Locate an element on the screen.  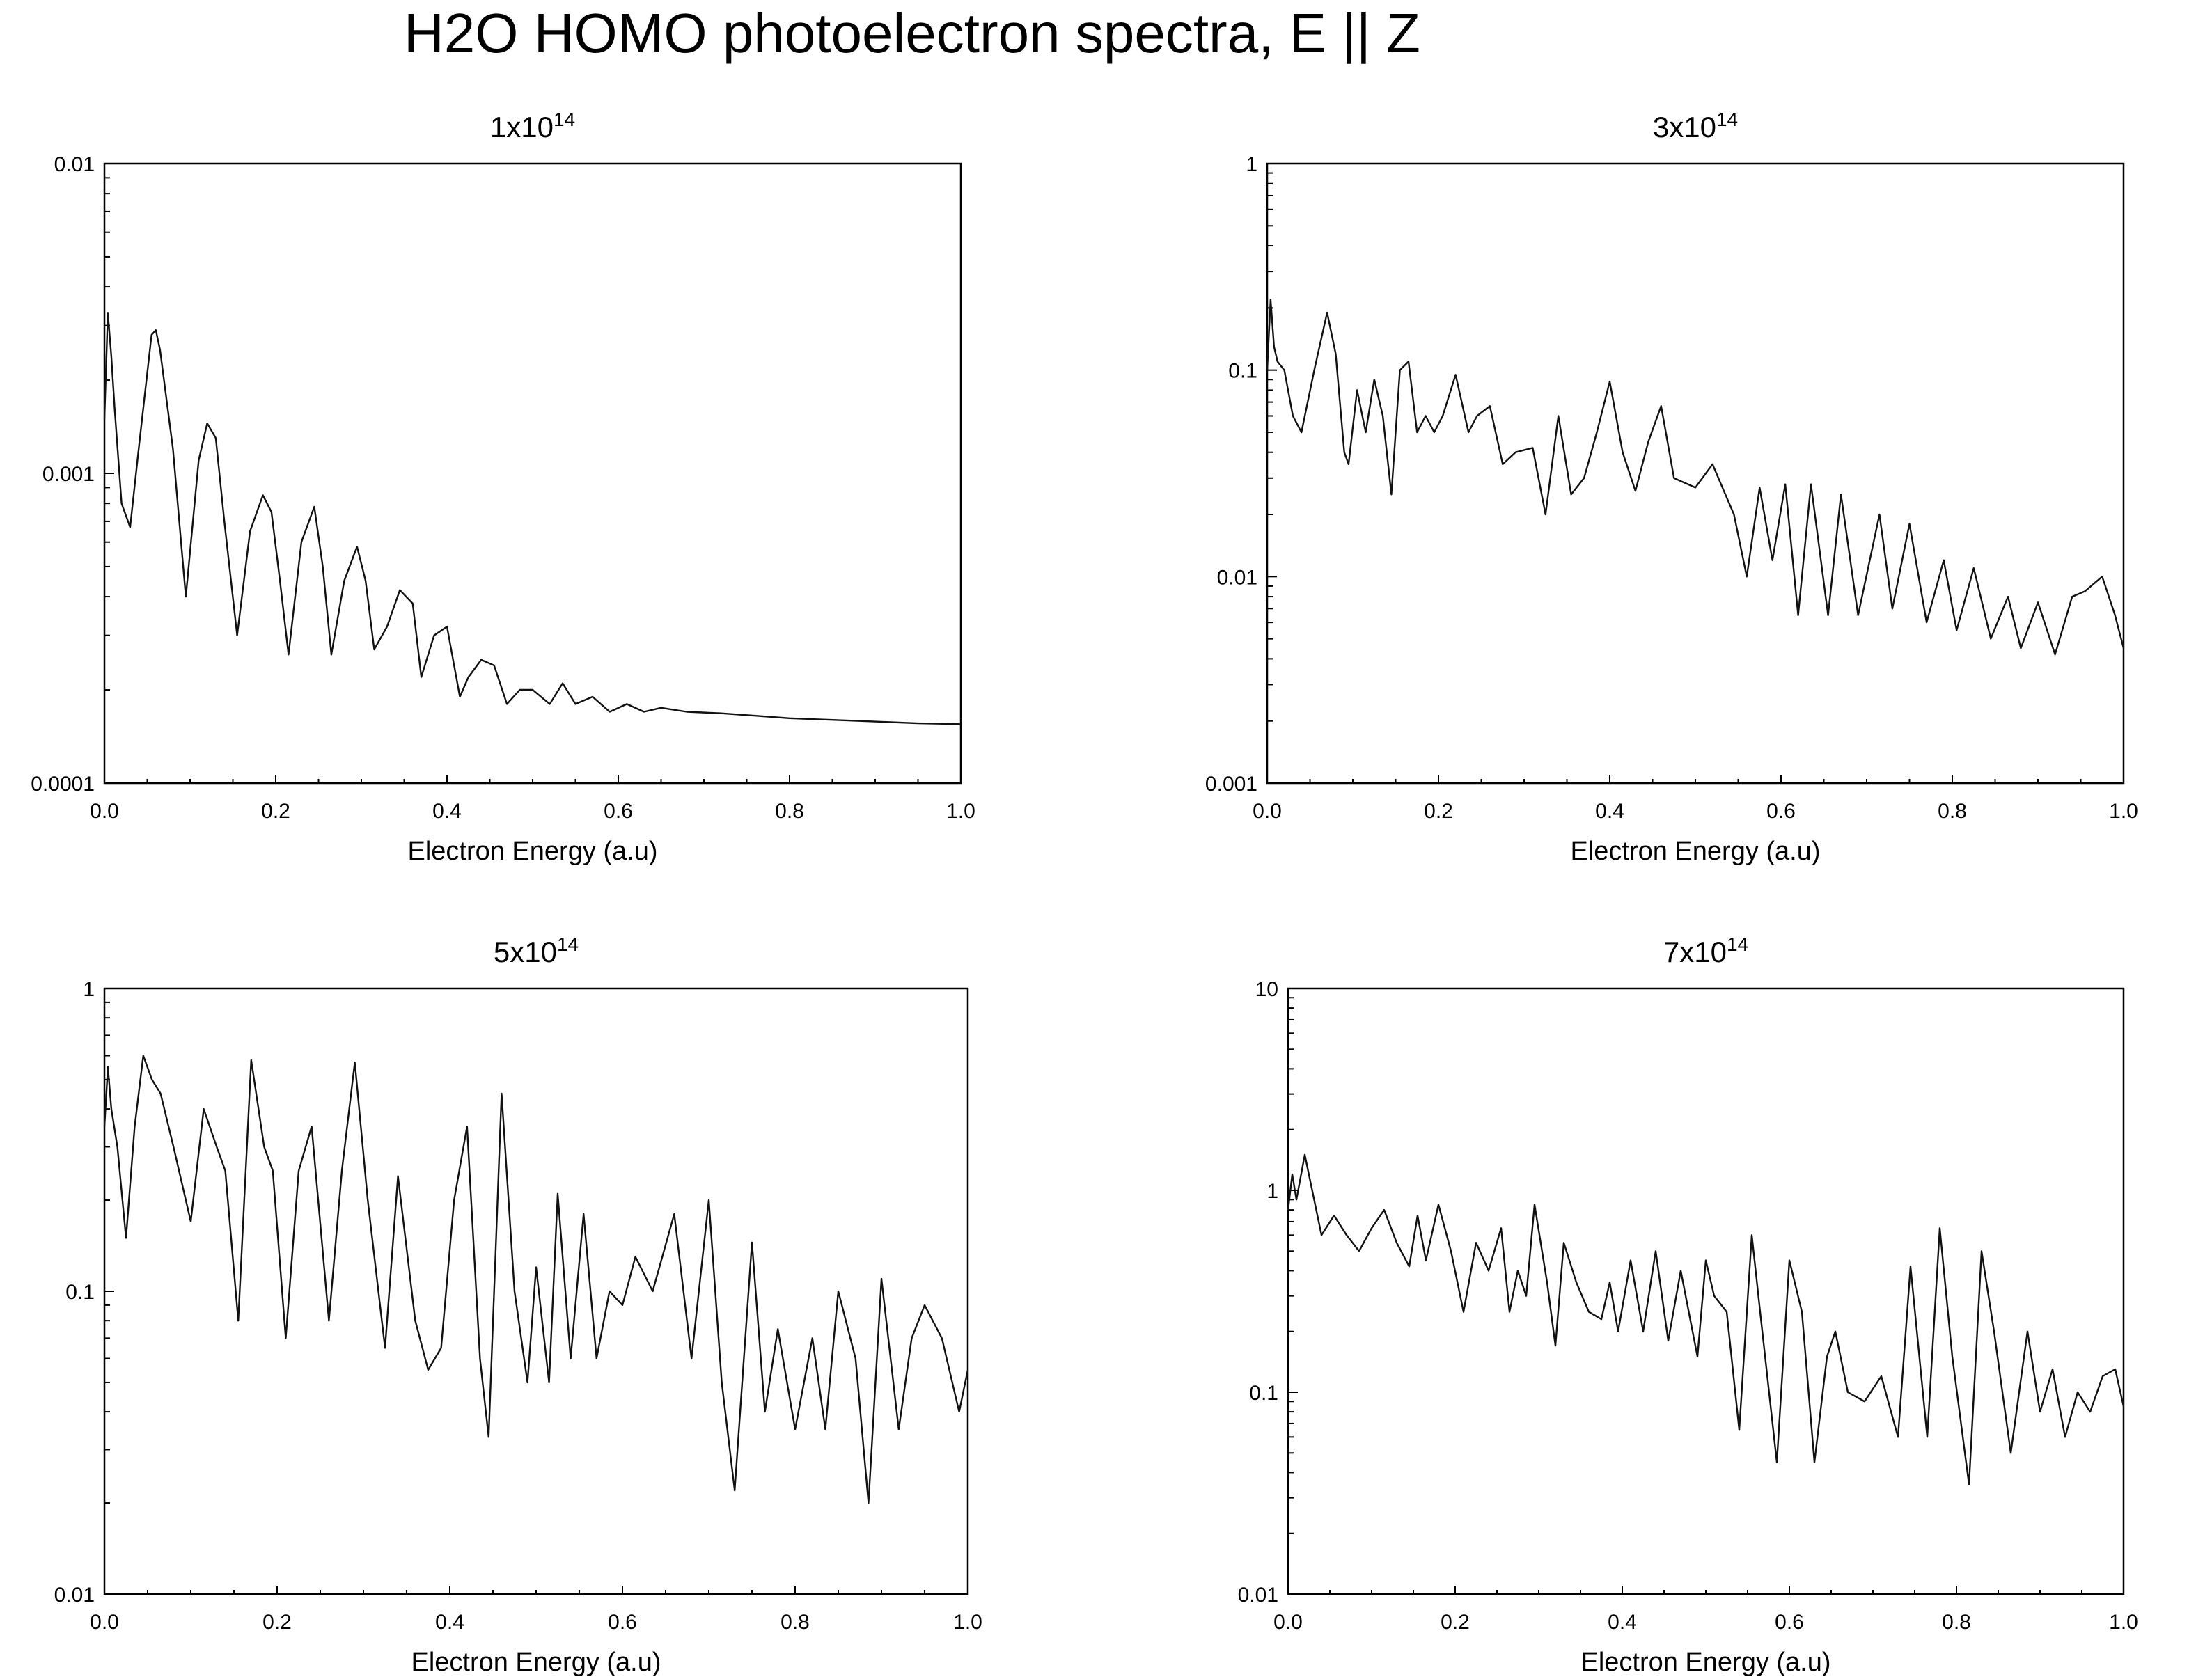
panel-title: 7x10¹⁴ is located at coordinates (1705, 950).